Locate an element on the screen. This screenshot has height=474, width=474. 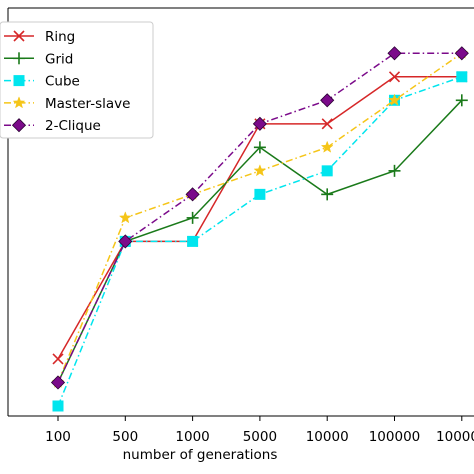
x-tick-label: 100 is located at coordinates (58, 437).